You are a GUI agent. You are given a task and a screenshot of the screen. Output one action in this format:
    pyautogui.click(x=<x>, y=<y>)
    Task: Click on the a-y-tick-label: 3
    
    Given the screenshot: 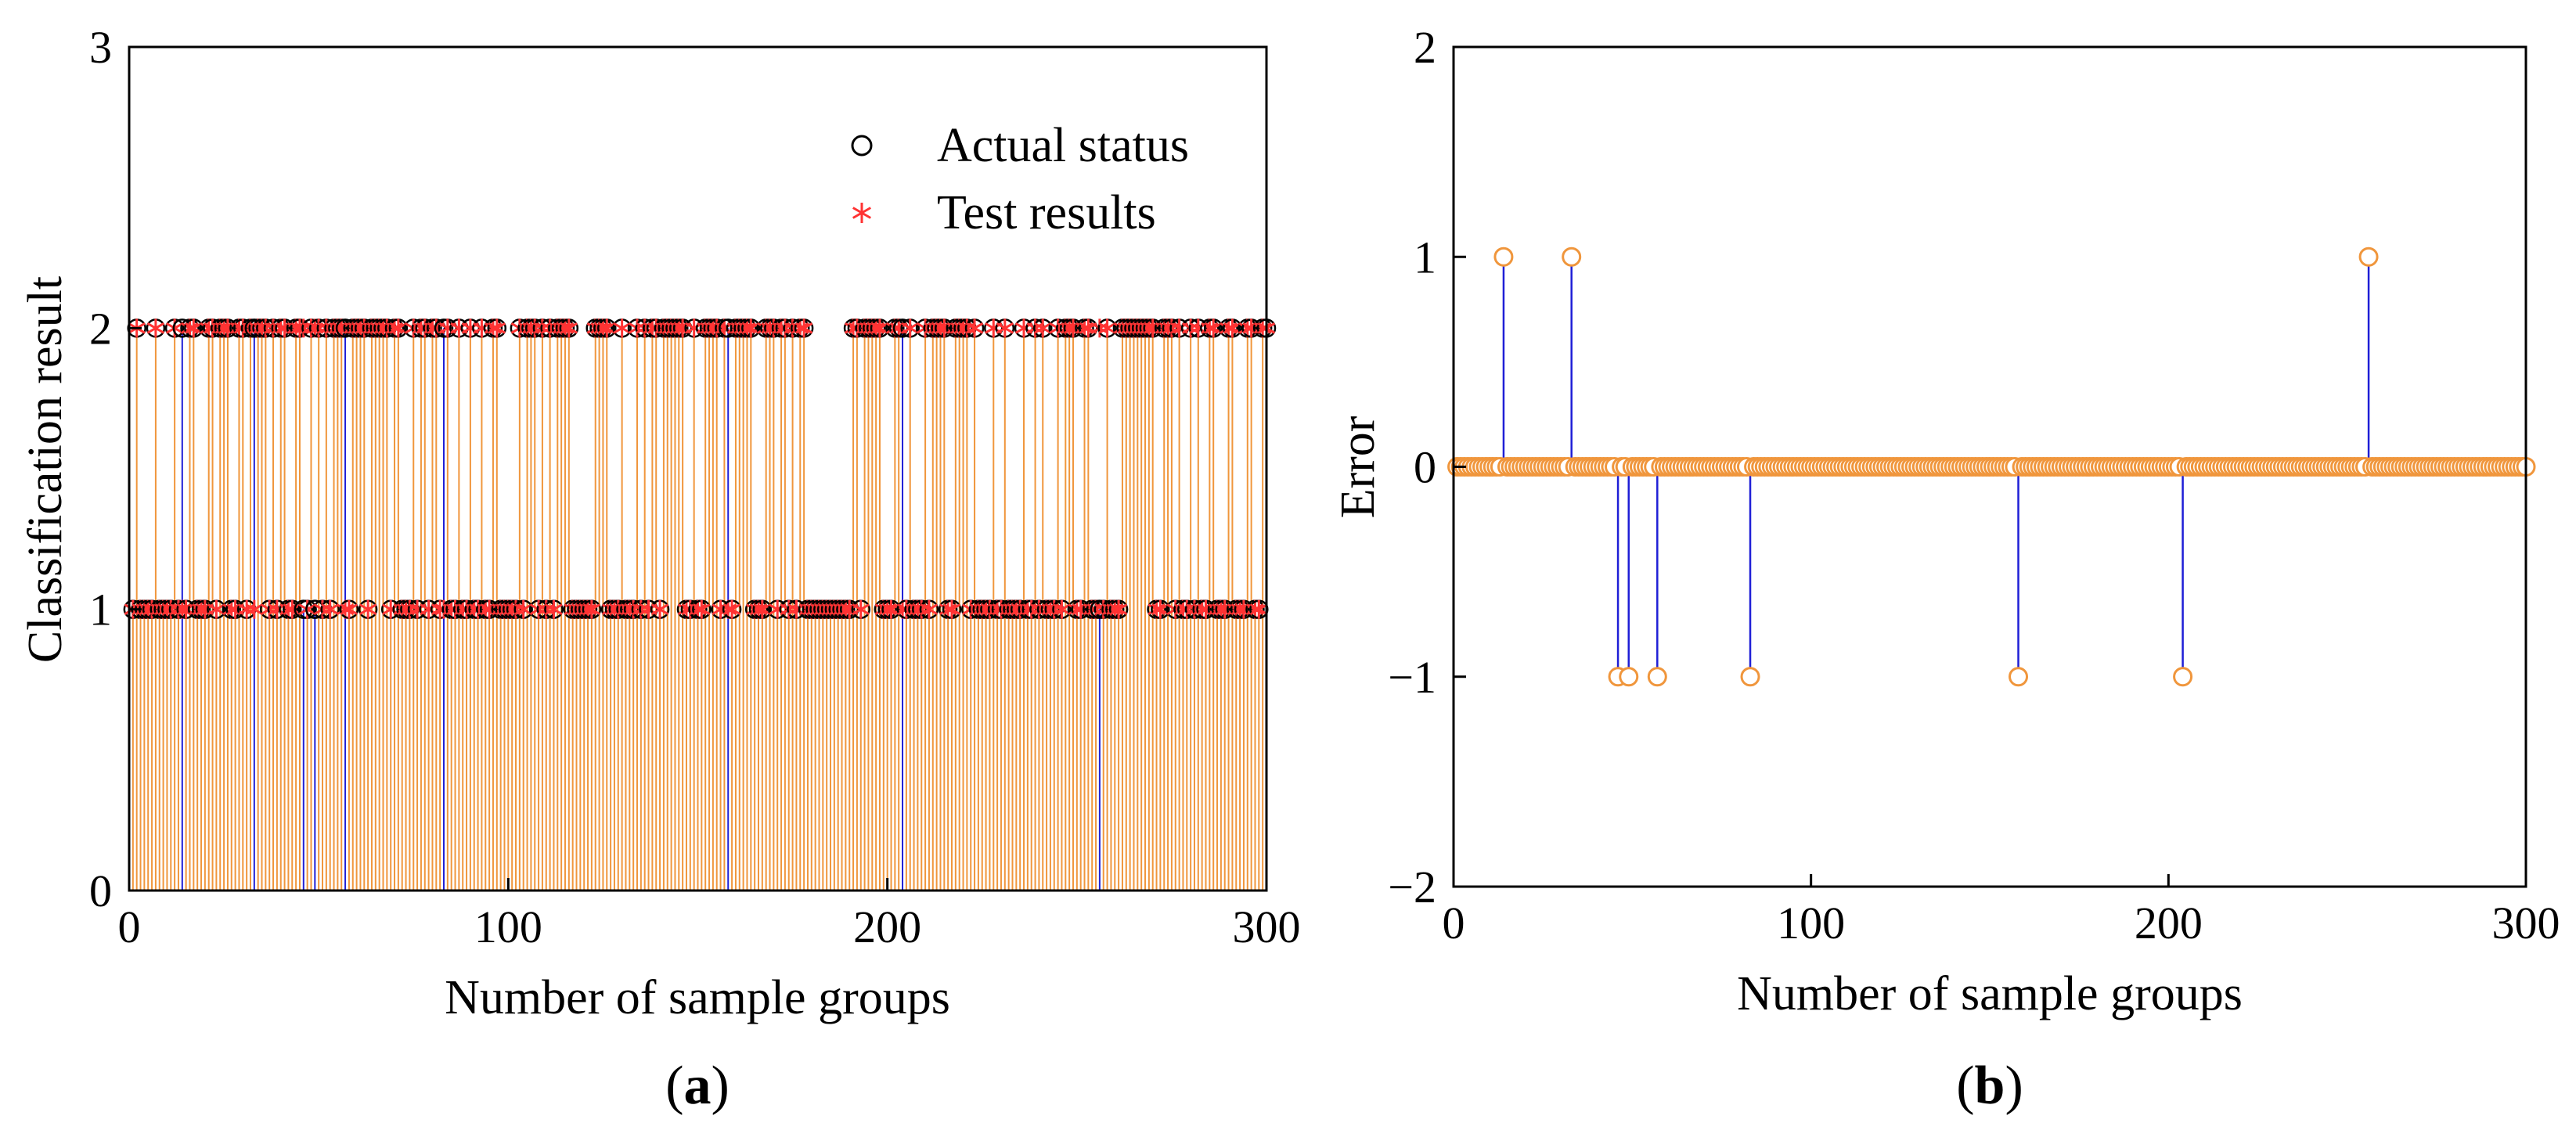 What is the action you would take?
    pyautogui.click(x=100, y=47)
    